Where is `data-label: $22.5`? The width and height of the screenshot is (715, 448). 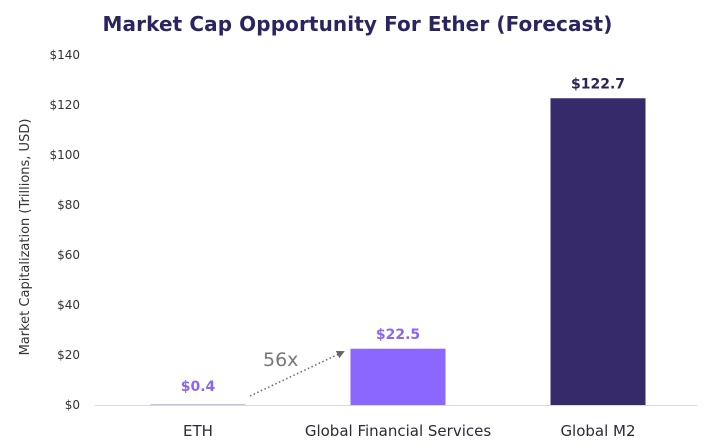
data-label: $22.5 is located at coordinates (398, 335).